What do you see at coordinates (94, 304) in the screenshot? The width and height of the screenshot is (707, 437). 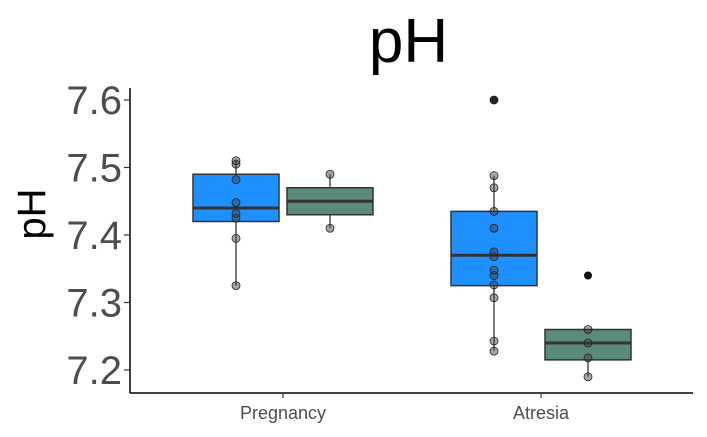 I see `y-tick-label: 7.3` at bounding box center [94, 304].